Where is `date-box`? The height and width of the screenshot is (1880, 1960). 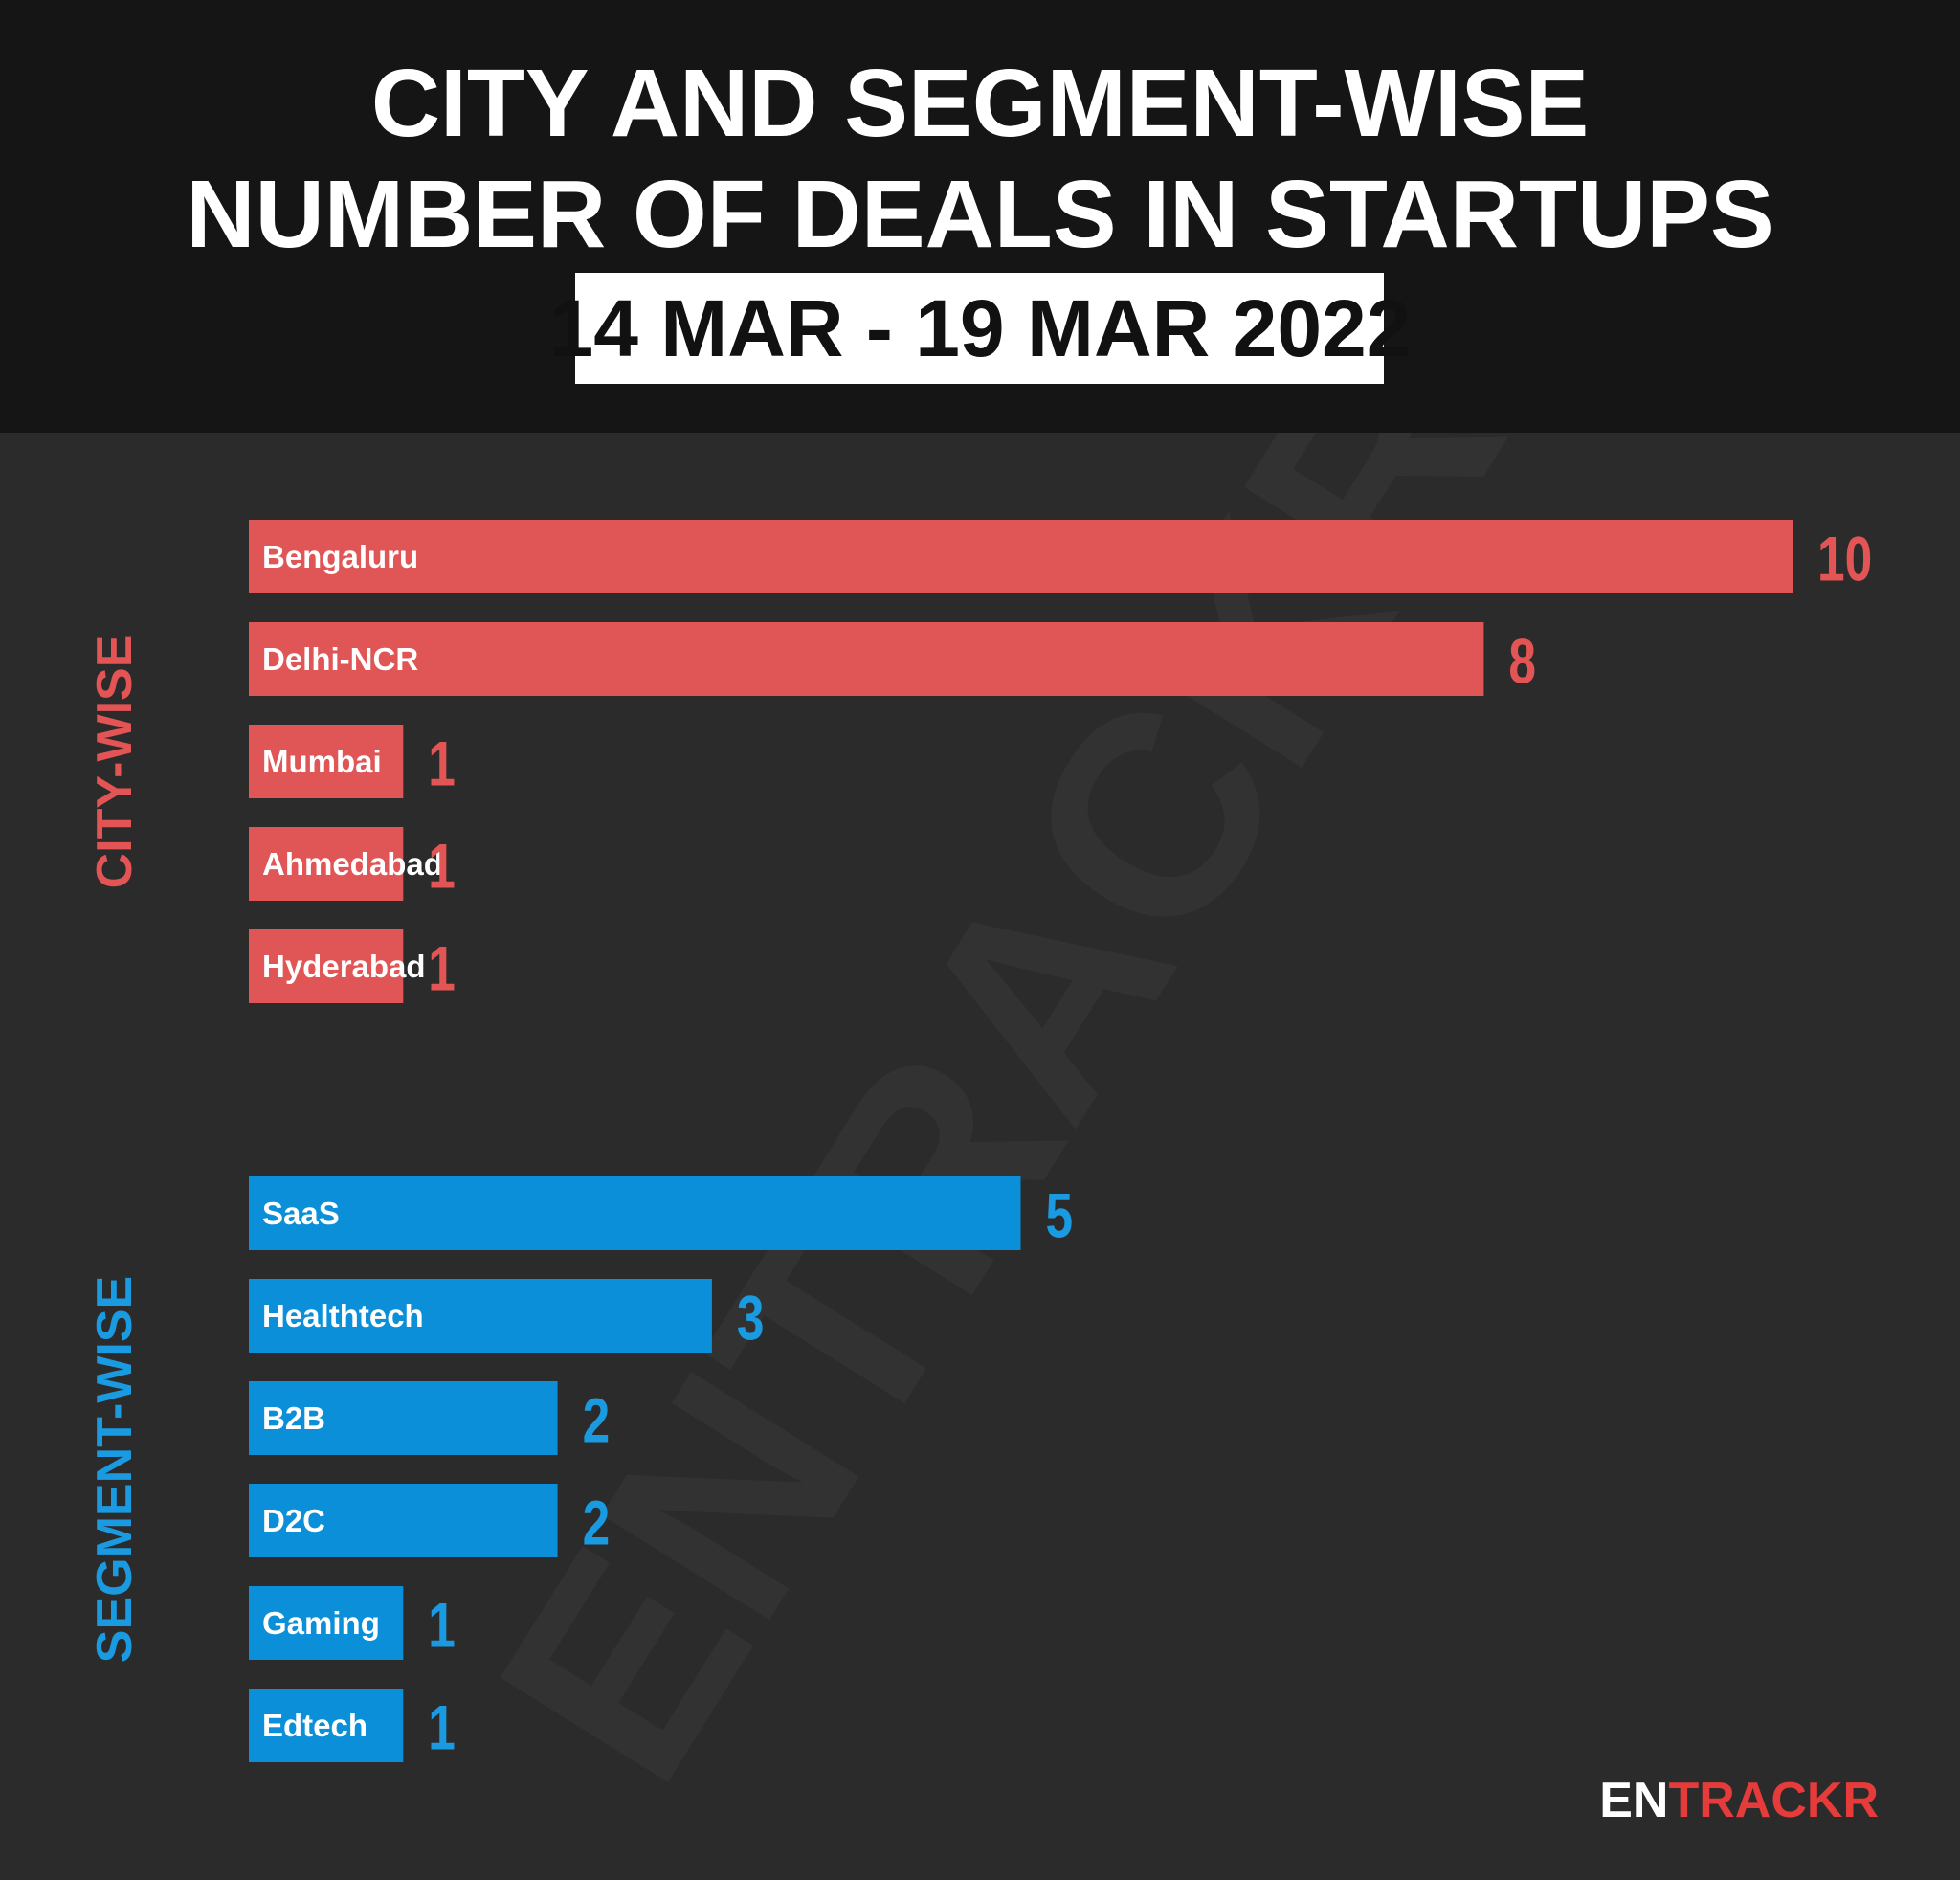 date-box is located at coordinates (979, 328).